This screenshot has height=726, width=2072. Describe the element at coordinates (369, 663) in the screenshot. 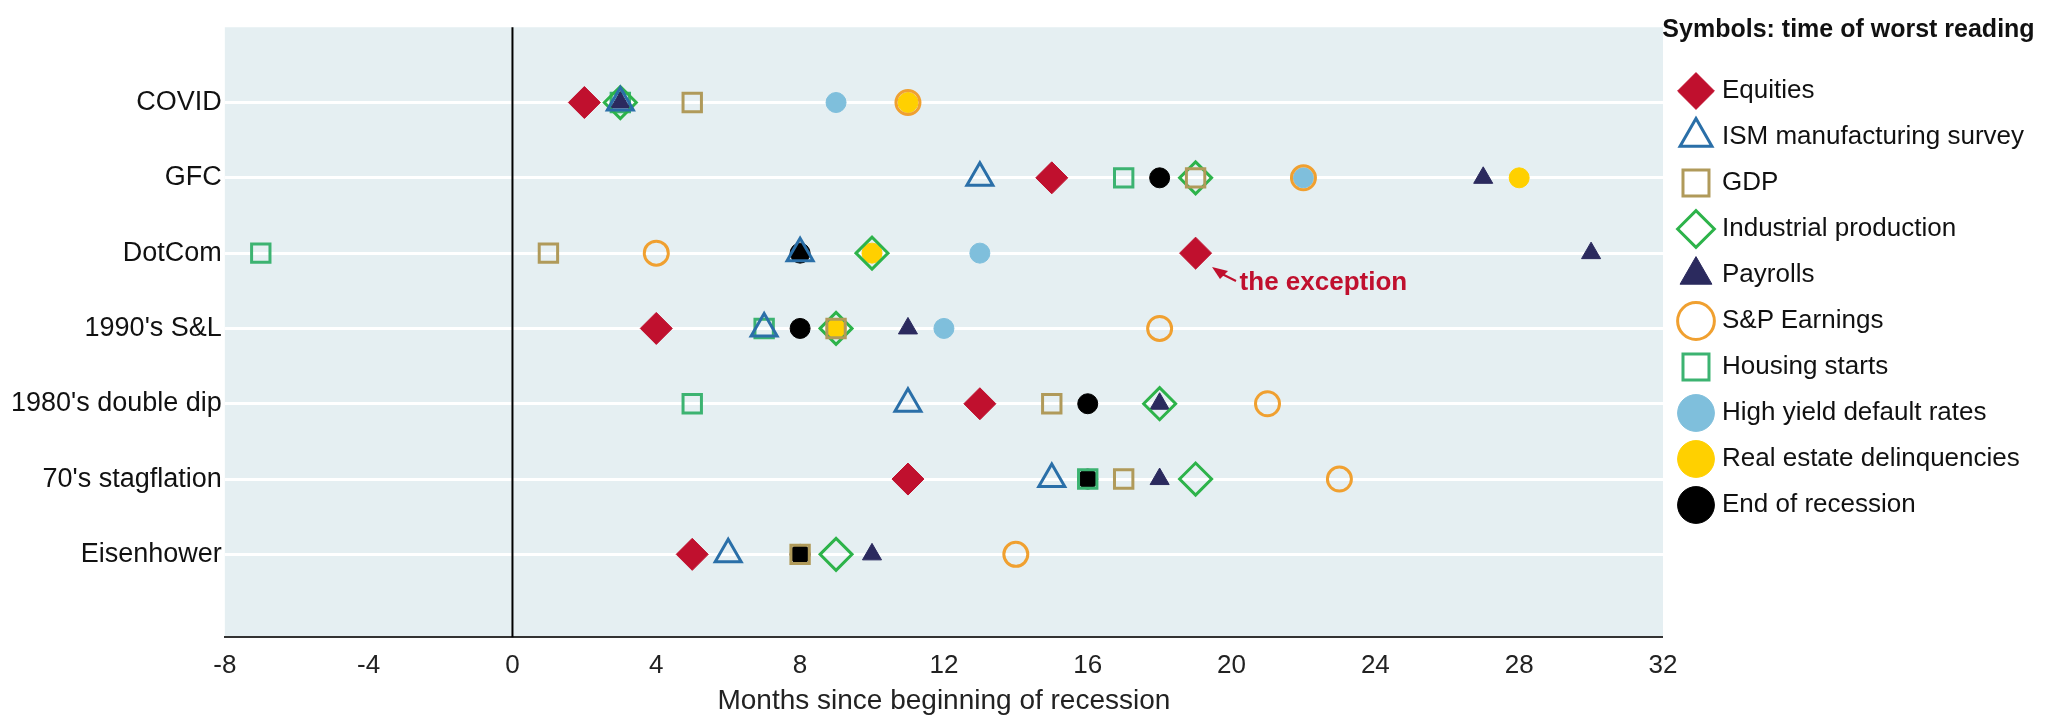

I see `x-tick-label: -4` at that location.